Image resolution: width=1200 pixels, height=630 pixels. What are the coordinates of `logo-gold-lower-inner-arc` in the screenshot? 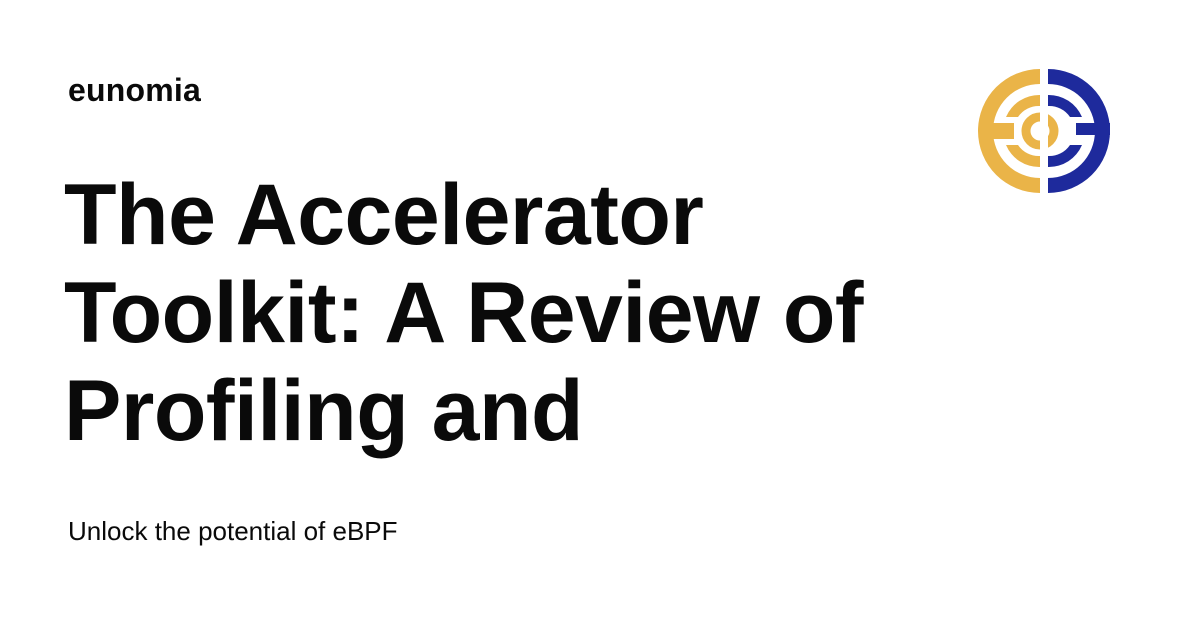 It's located at (1023, 156).